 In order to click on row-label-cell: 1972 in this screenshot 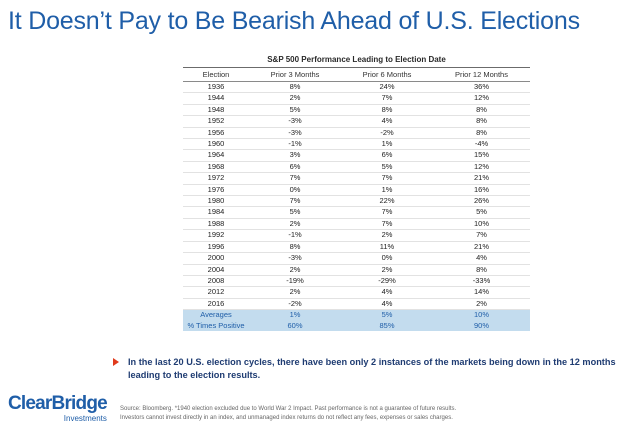, I will do `click(216, 178)`.